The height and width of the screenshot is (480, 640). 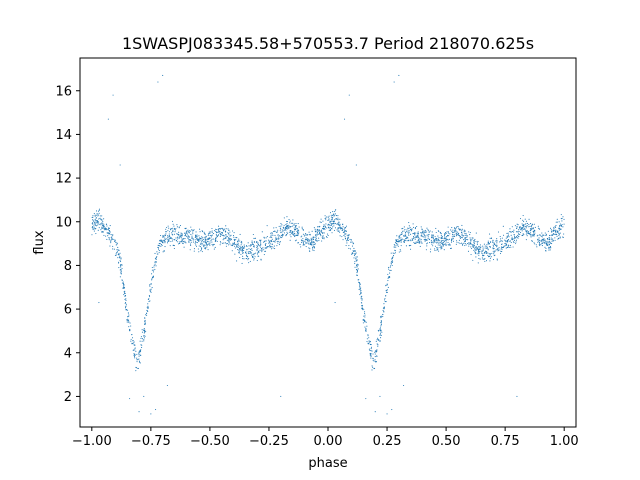 I want to click on y-tick-label: 8, so click(x=68, y=266).